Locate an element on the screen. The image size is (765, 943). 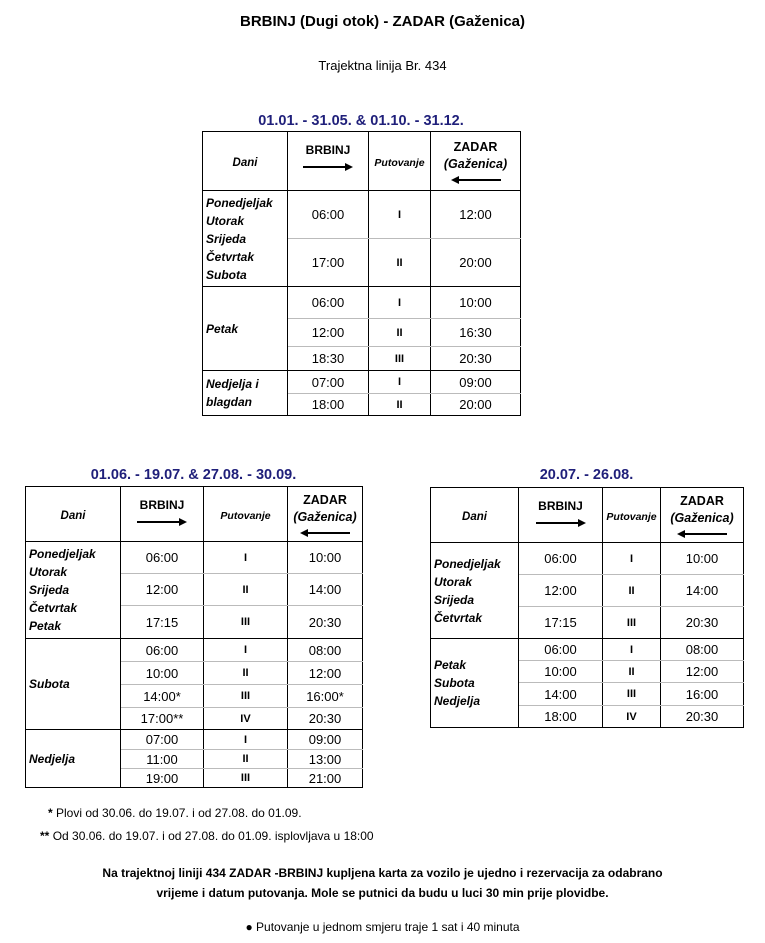
table-row: 18:00 IV 20:30 is located at coordinates (587, 716).